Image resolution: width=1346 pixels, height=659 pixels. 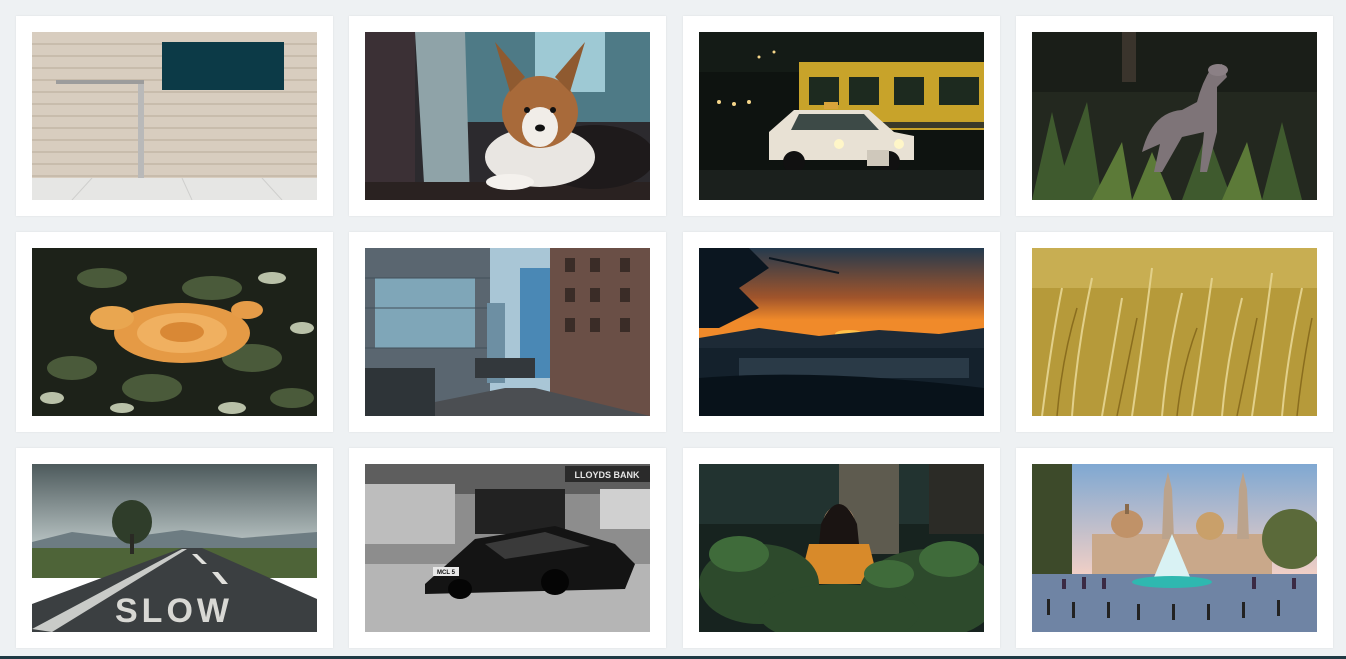 I want to click on wheat-photo, so click(x=1174, y=332).